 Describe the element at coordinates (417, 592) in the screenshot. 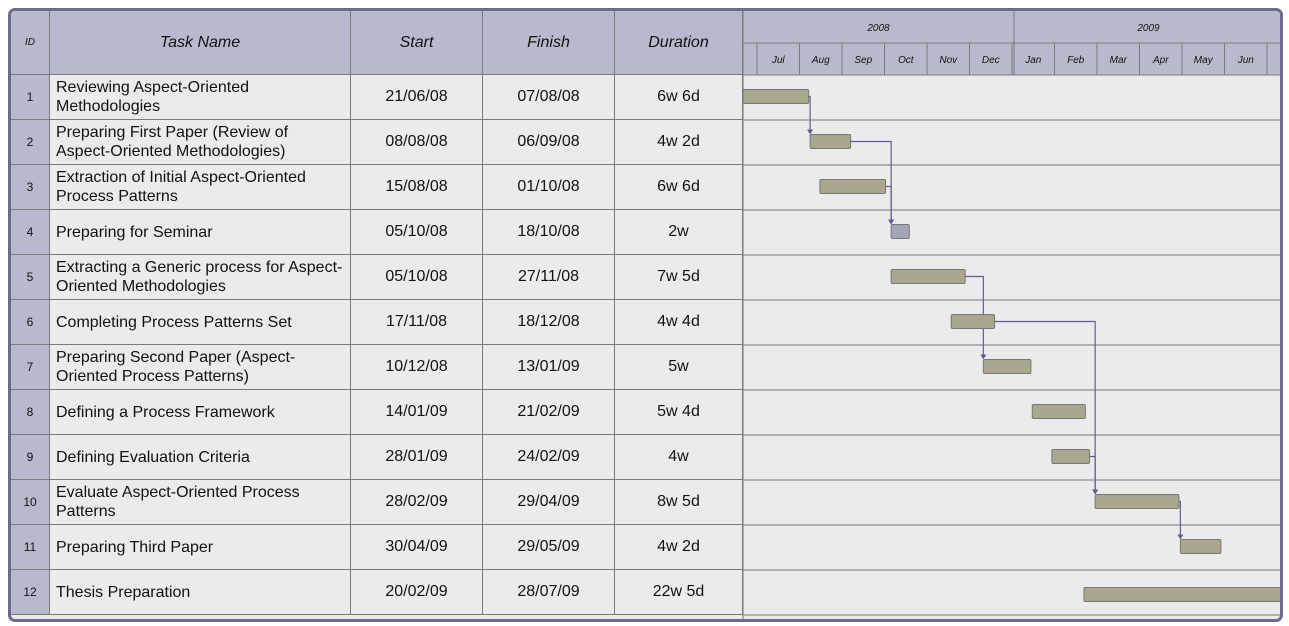

I see `task-start: 20/02/09` at that location.